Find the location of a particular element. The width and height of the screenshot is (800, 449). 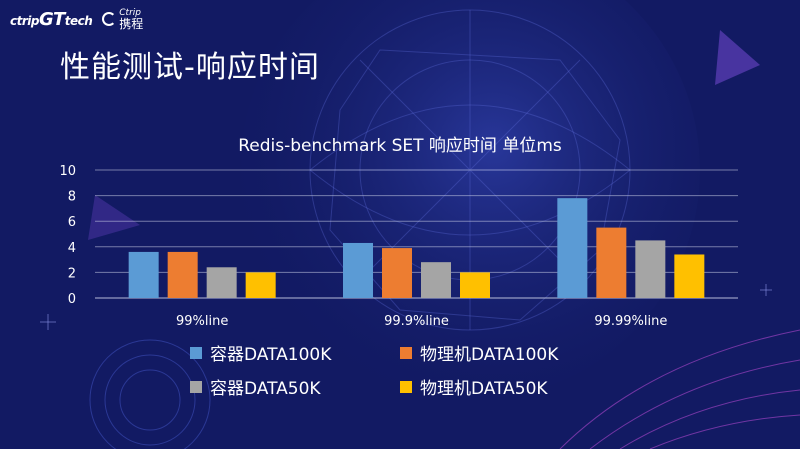

y-tick-label: 4 is located at coordinates (72, 248).